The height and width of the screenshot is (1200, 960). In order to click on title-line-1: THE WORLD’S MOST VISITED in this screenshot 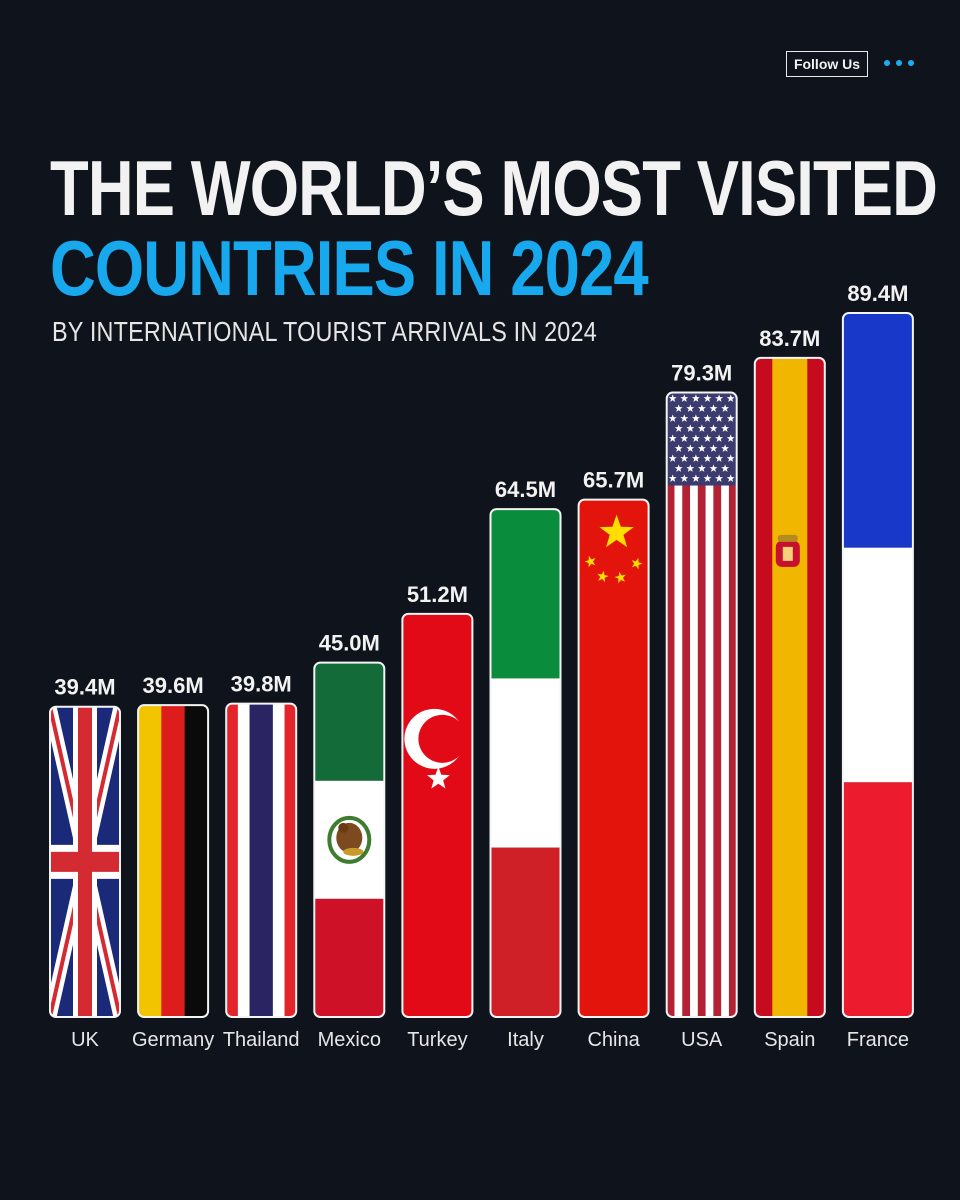, I will do `click(494, 189)`.